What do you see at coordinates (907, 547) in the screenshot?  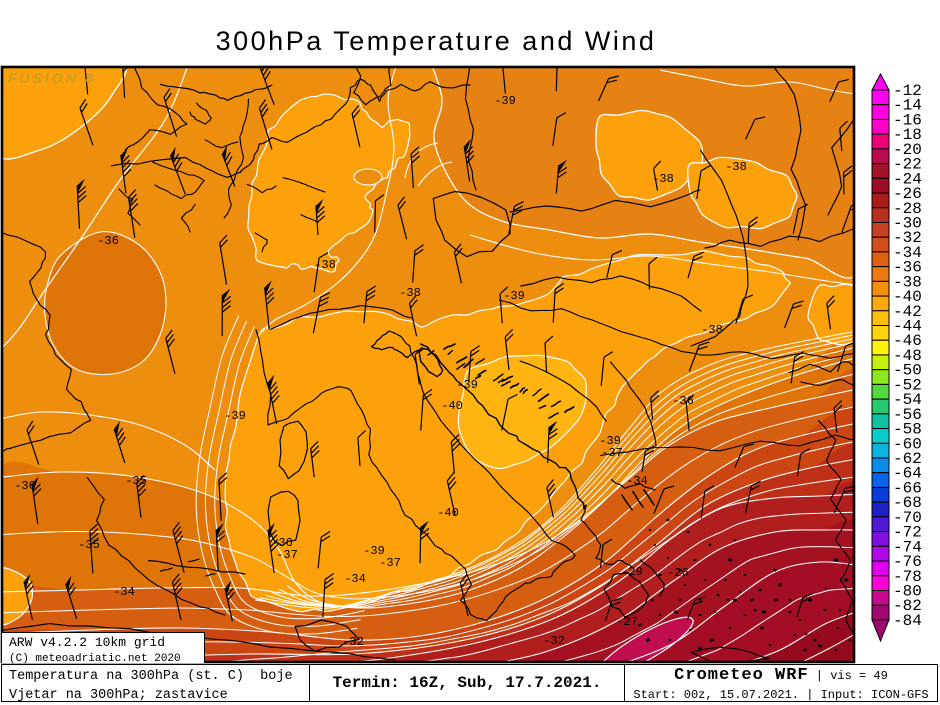 I see `svg-text: -74` at bounding box center [907, 547].